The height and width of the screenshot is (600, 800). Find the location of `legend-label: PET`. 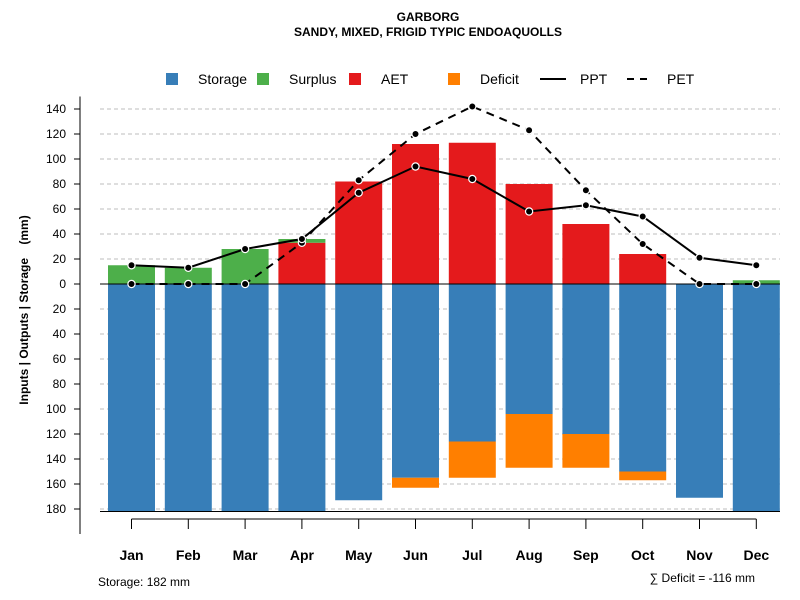

legend-label: PET is located at coordinates (681, 79).